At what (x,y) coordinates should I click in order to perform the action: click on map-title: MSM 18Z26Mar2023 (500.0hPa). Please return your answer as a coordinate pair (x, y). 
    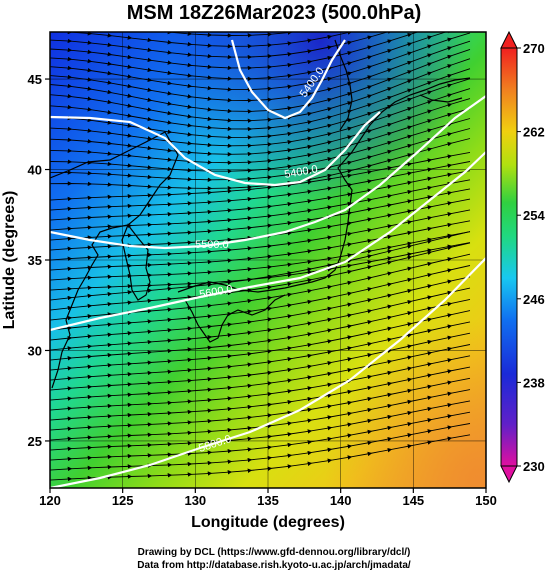
    Looking at the image, I should click on (274, 13).